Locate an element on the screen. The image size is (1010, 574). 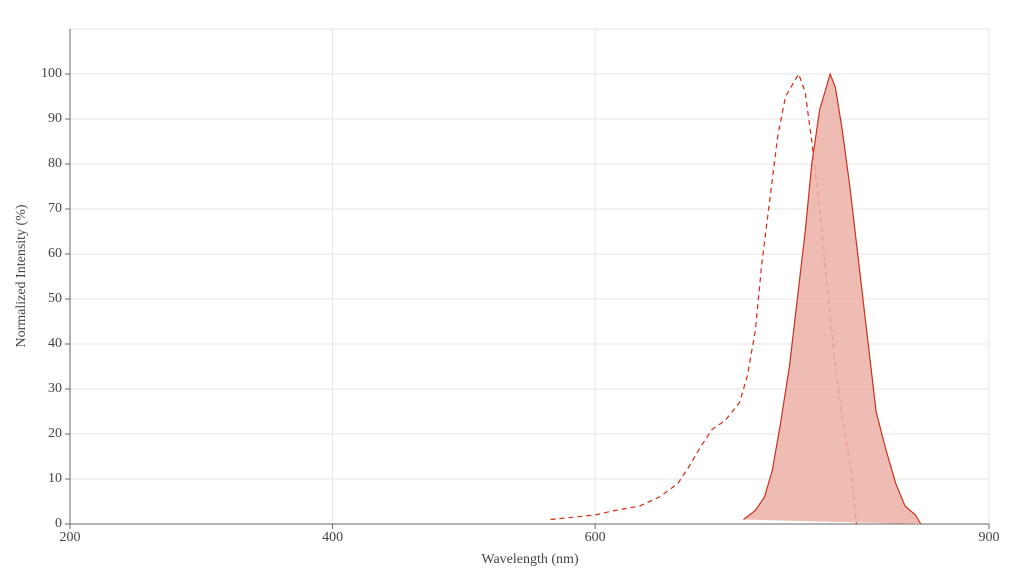
y-tick-label: 60 is located at coordinates (55, 253).